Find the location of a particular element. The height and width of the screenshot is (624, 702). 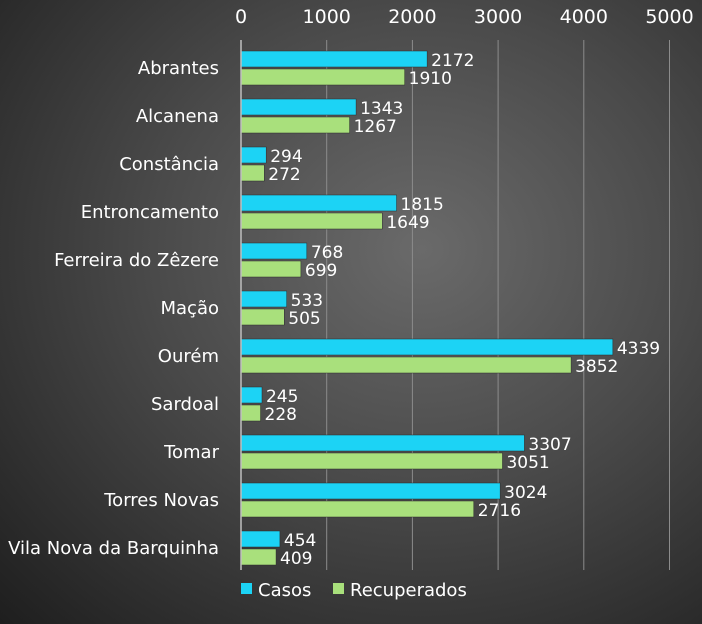

category-label: Vila Nova da Barquinha is located at coordinates (113, 548).